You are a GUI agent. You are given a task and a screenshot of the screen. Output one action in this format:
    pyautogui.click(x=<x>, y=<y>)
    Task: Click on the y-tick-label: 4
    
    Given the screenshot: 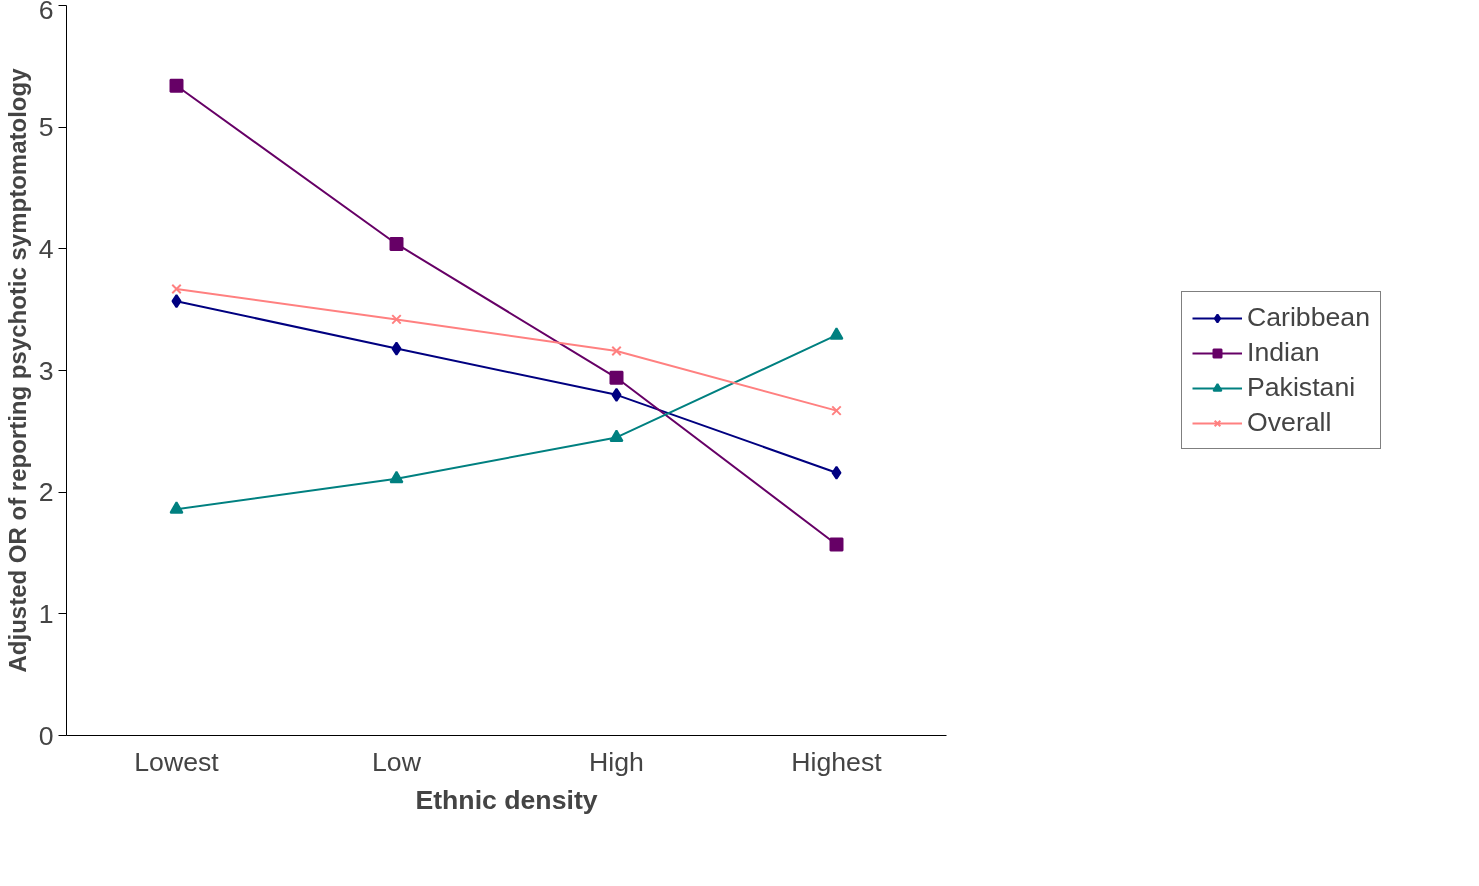 What is the action you would take?
    pyautogui.click(x=46, y=248)
    